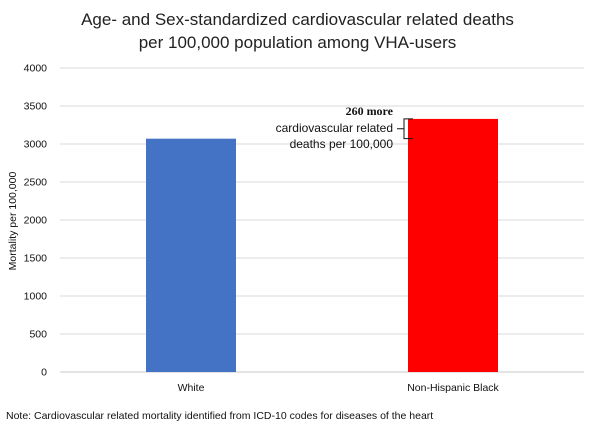 The image size is (595, 429). Describe the element at coordinates (191, 388) in the screenshot. I see `x-tick-label: White` at that location.